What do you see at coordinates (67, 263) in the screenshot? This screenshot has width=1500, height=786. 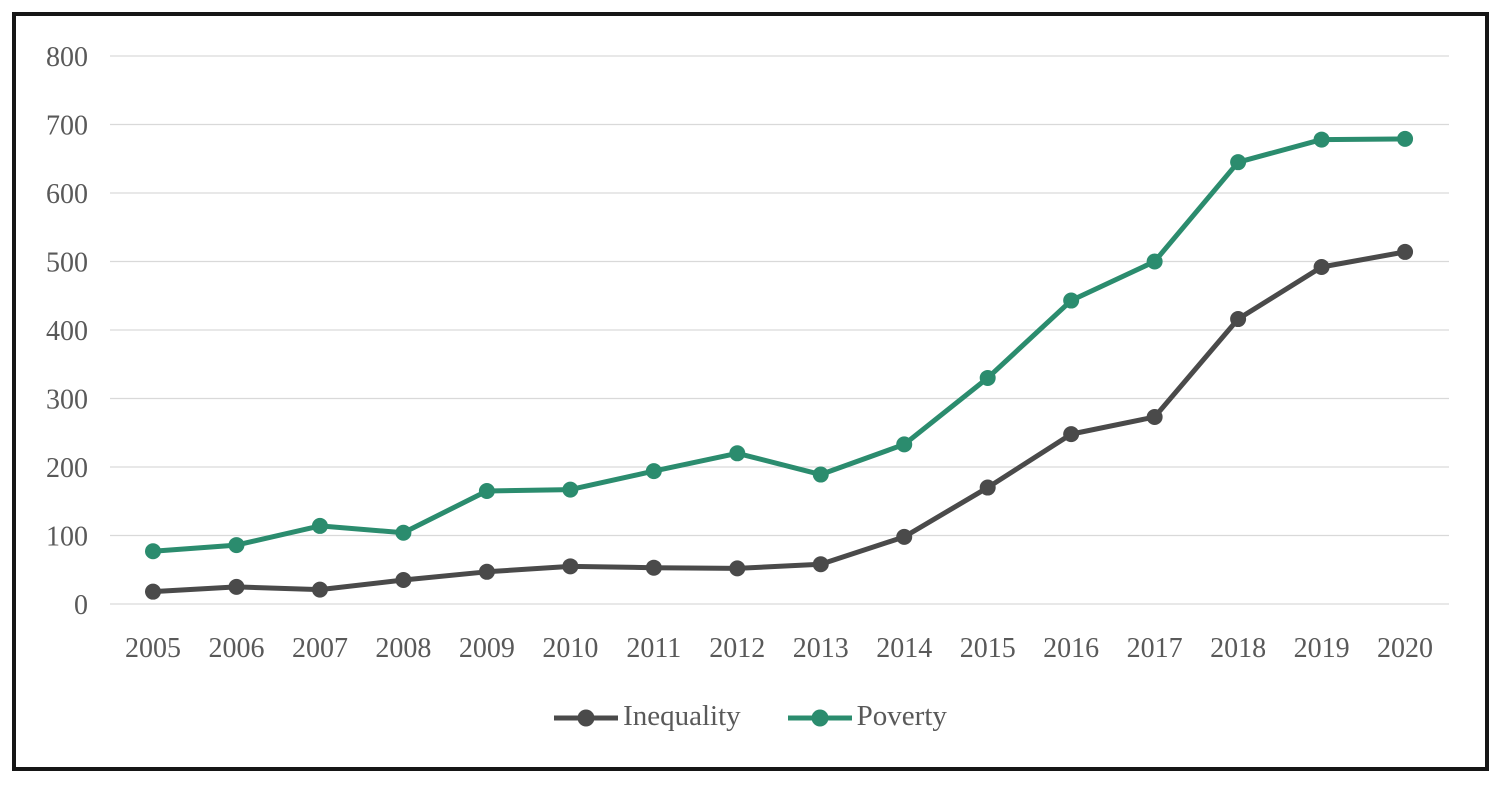 I see `y-tick-label: 500` at bounding box center [67, 263].